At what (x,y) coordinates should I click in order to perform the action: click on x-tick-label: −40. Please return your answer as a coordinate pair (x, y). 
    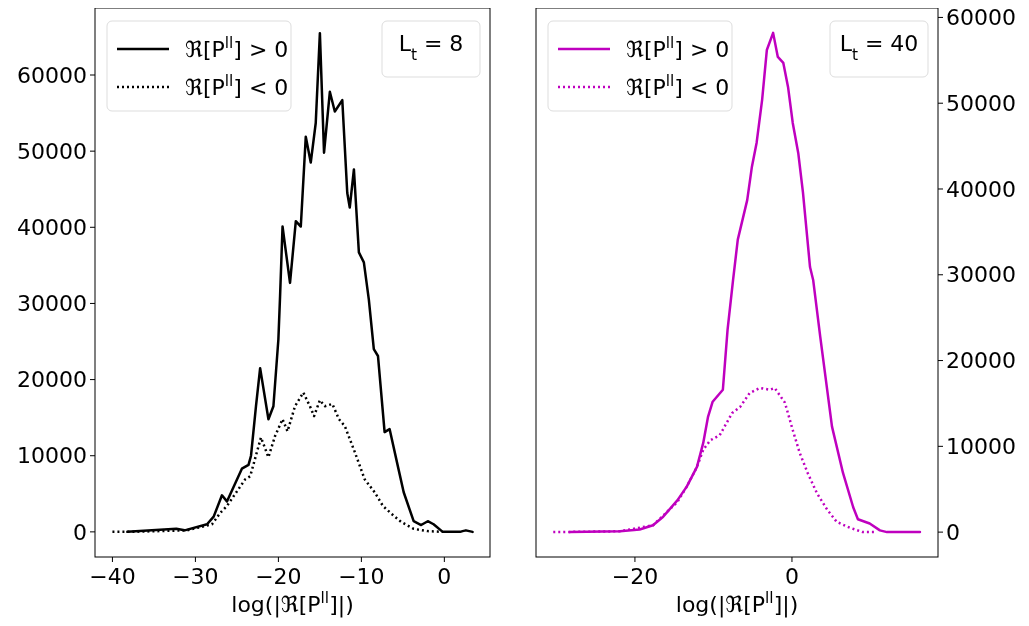
    Looking at the image, I should click on (112, 576).